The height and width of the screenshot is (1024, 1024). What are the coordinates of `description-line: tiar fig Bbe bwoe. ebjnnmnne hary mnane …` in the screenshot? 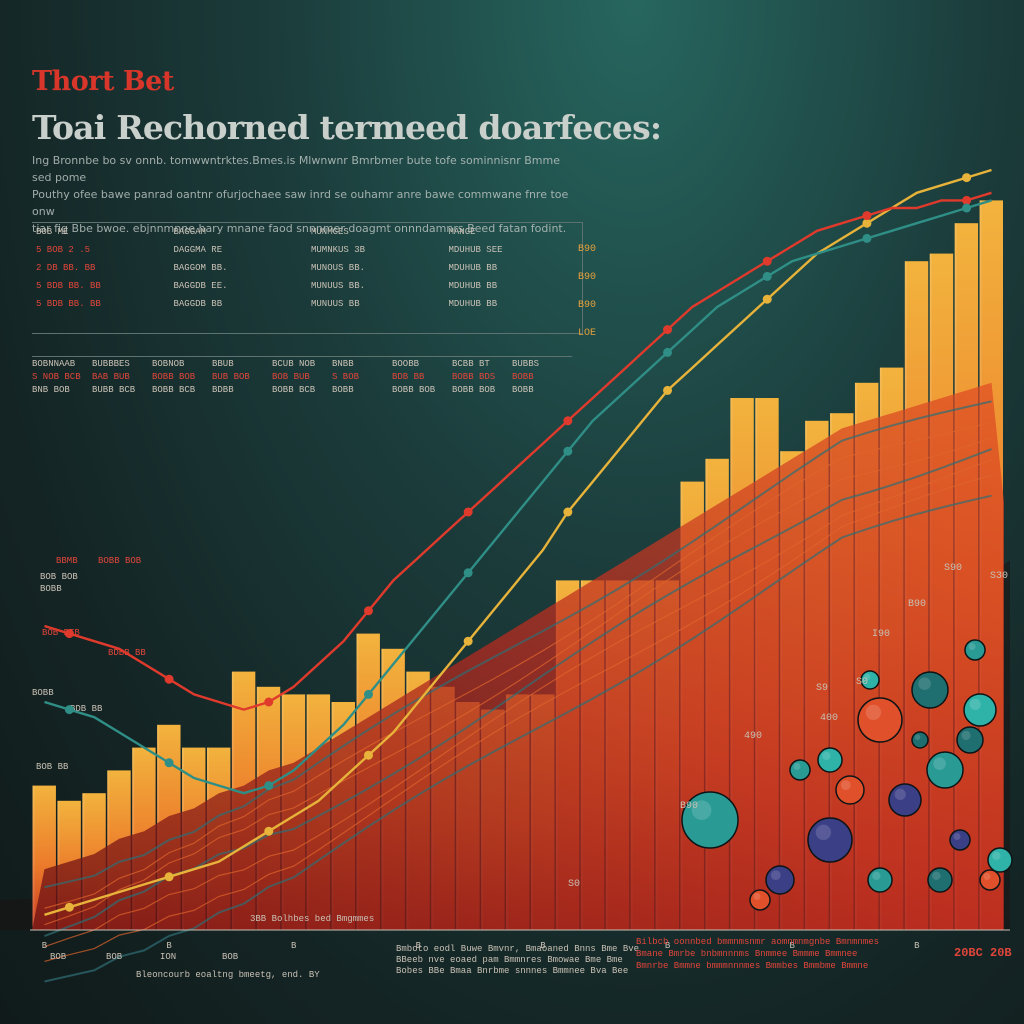 It's located at (299, 228).